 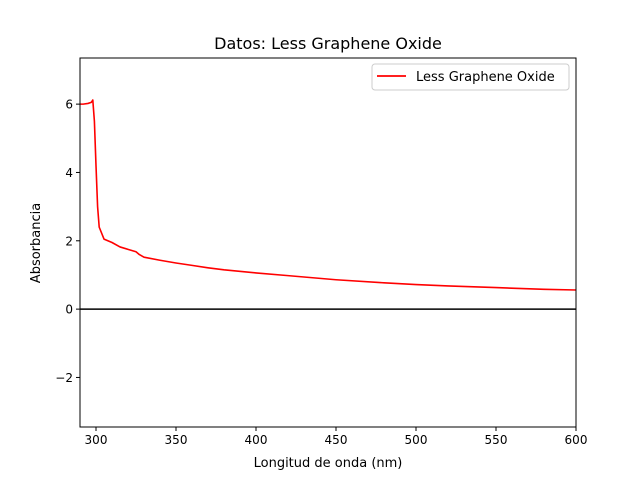 I want to click on legend-box, so click(x=470, y=77).